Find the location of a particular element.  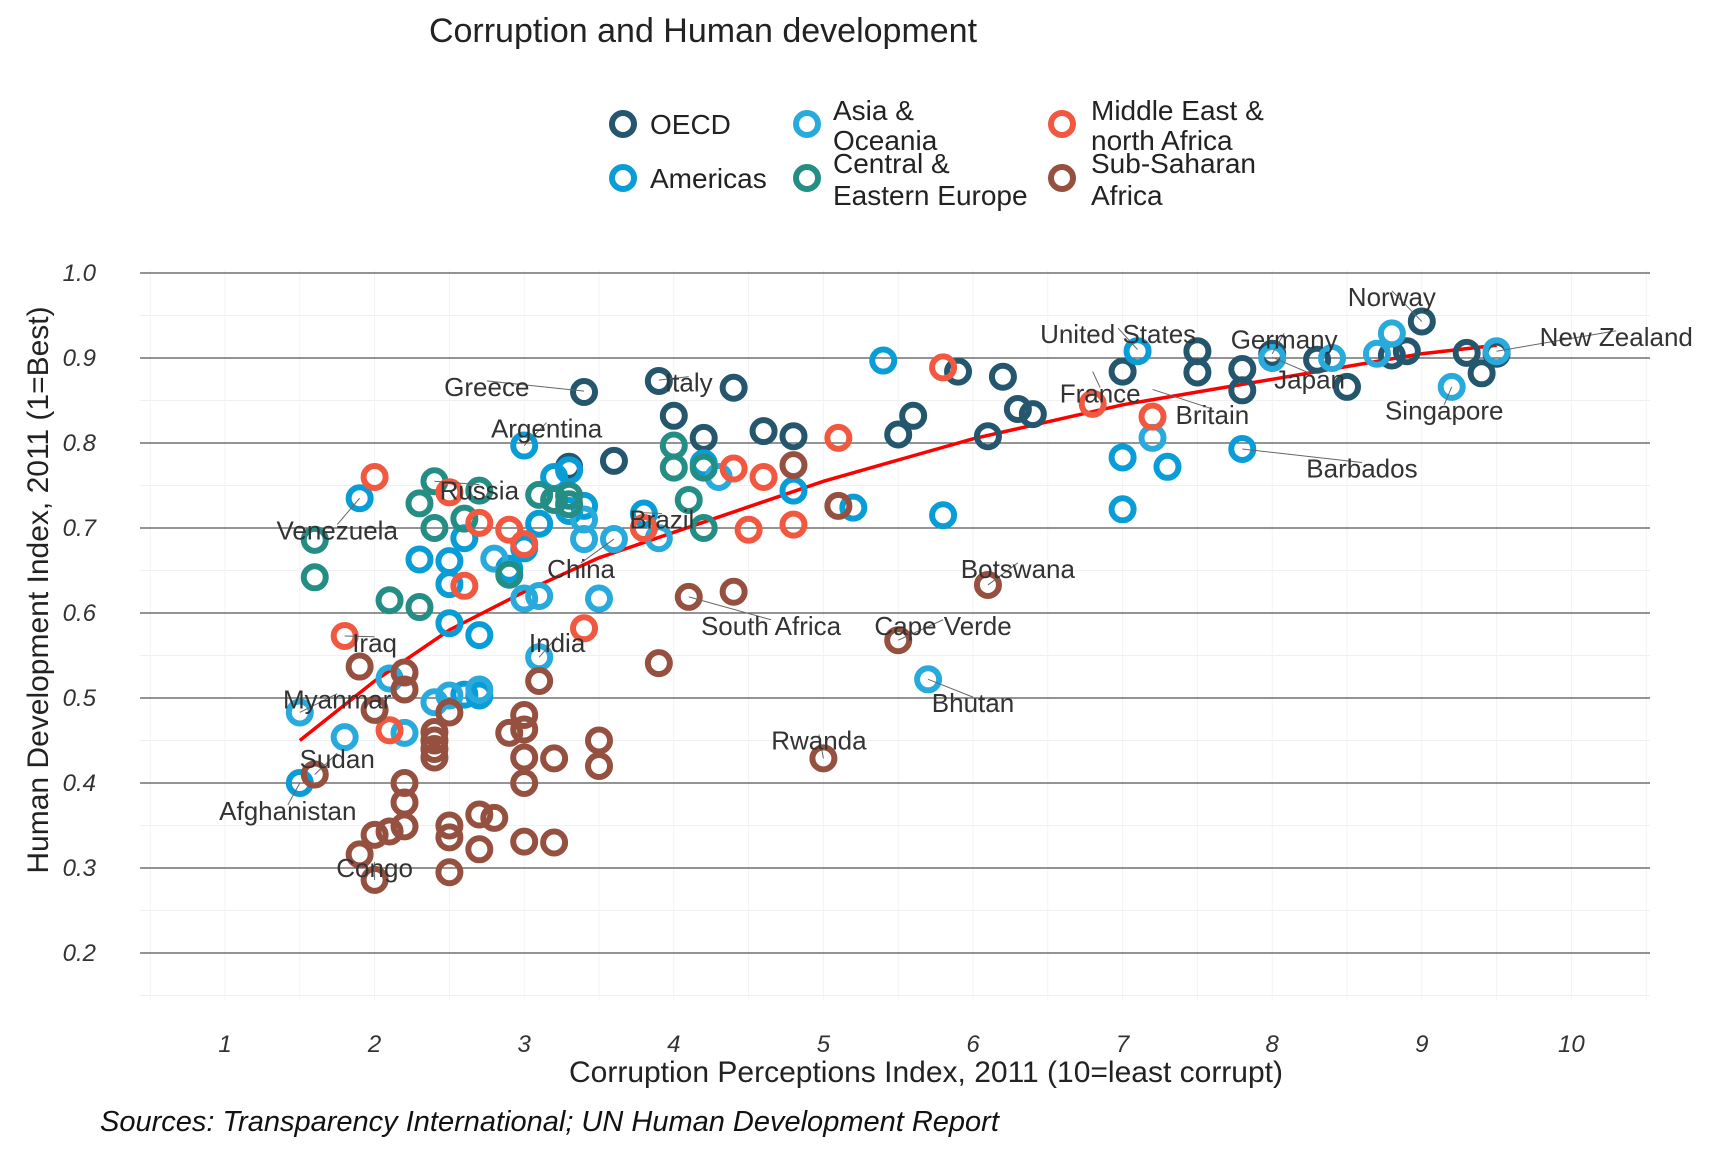

x-tick-label: 8 is located at coordinates (1273, 1044).